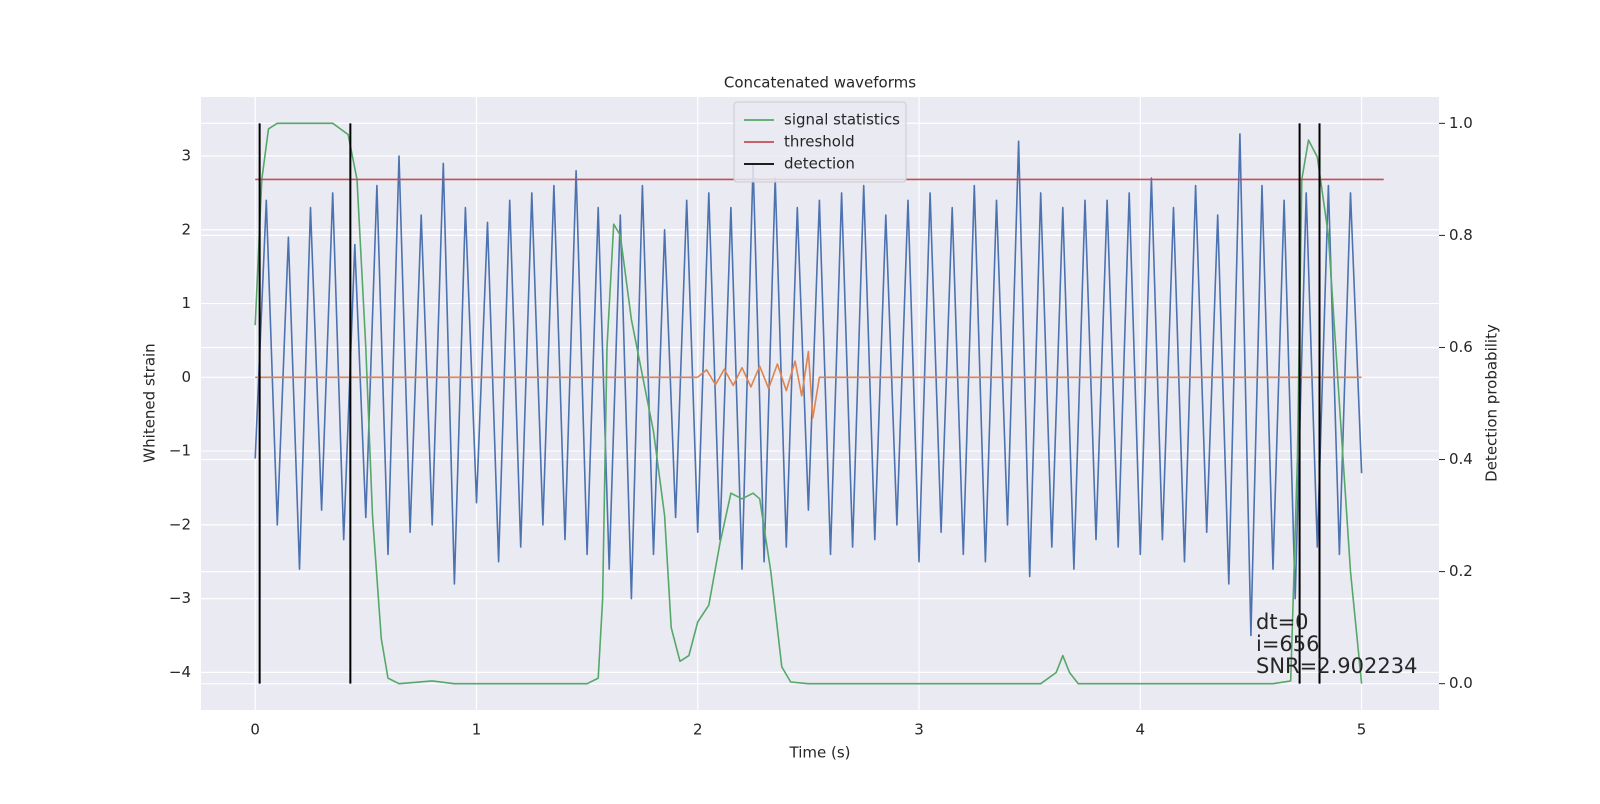 The image size is (1600, 804). What do you see at coordinates (1336, 666) in the screenshot?
I see `annotation: SNR=2.902234` at bounding box center [1336, 666].